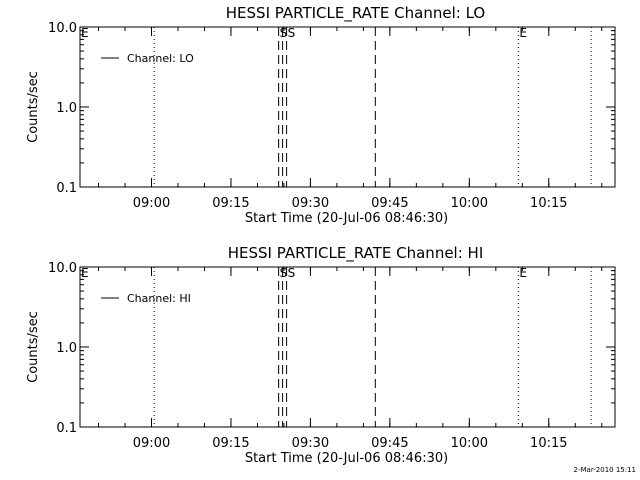  Describe the element at coordinates (356, 253) in the screenshot. I see `chart-title: HESSI PARTICLE_RATE Channel: HI` at that location.